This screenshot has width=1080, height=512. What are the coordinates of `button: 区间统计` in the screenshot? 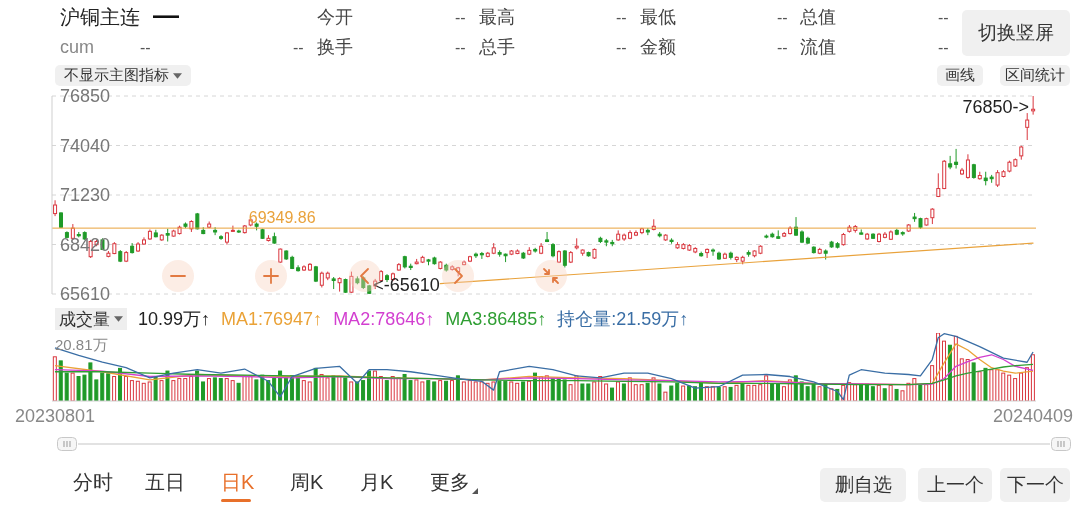 It's located at (1035, 75).